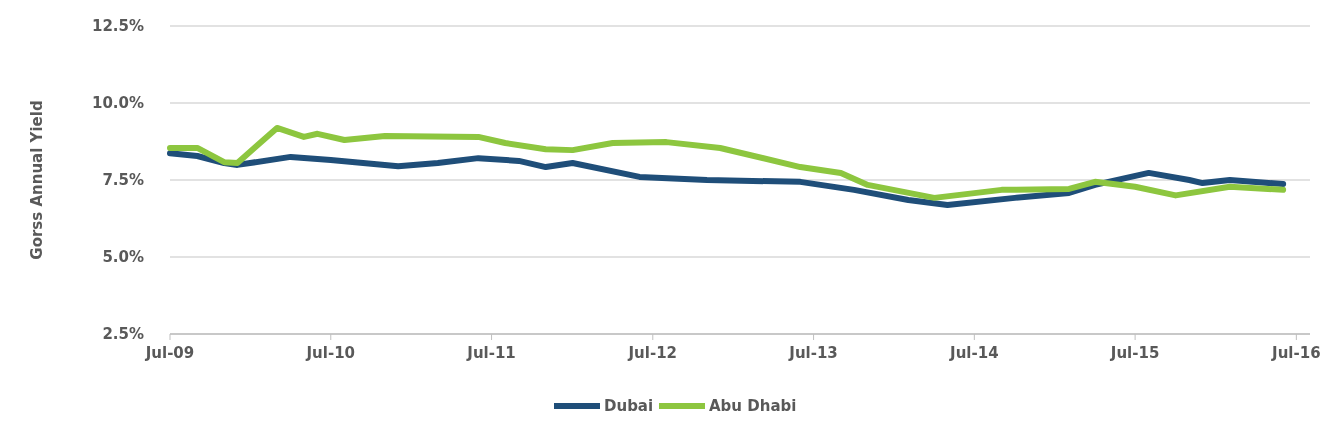 This screenshot has width=1334, height=428. I want to click on y-tick-label: 5.0%, so click(123, 257).